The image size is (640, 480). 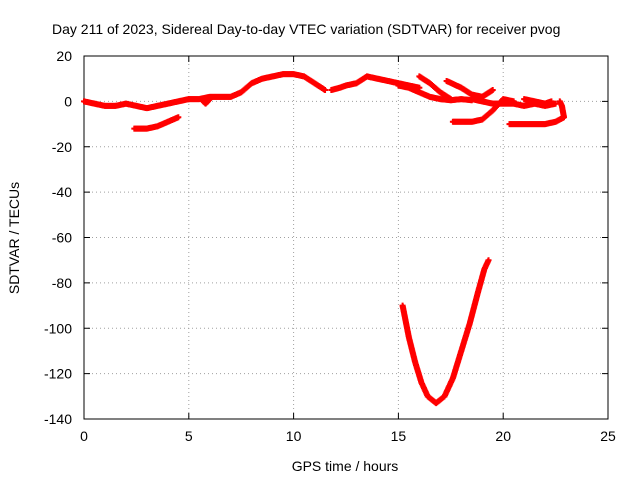 What do you see at coordinates (189, 436) in the screenshot?
I see `x-tick-label: 5` at bounding box center [189, 436].